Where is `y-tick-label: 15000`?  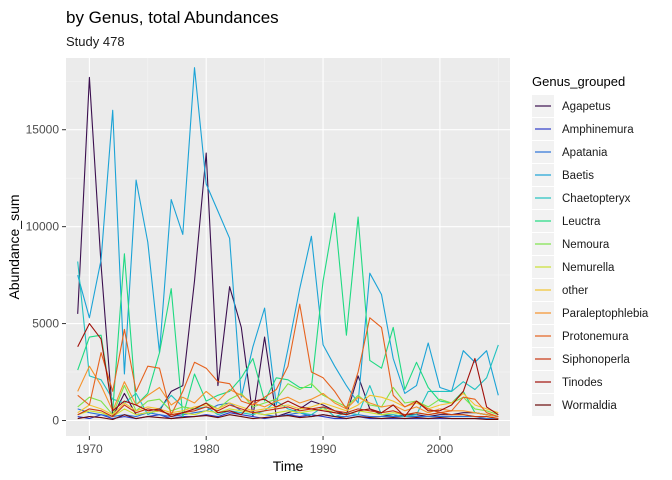
y-tick-label: 15000 is located at coordinates (43, 130).